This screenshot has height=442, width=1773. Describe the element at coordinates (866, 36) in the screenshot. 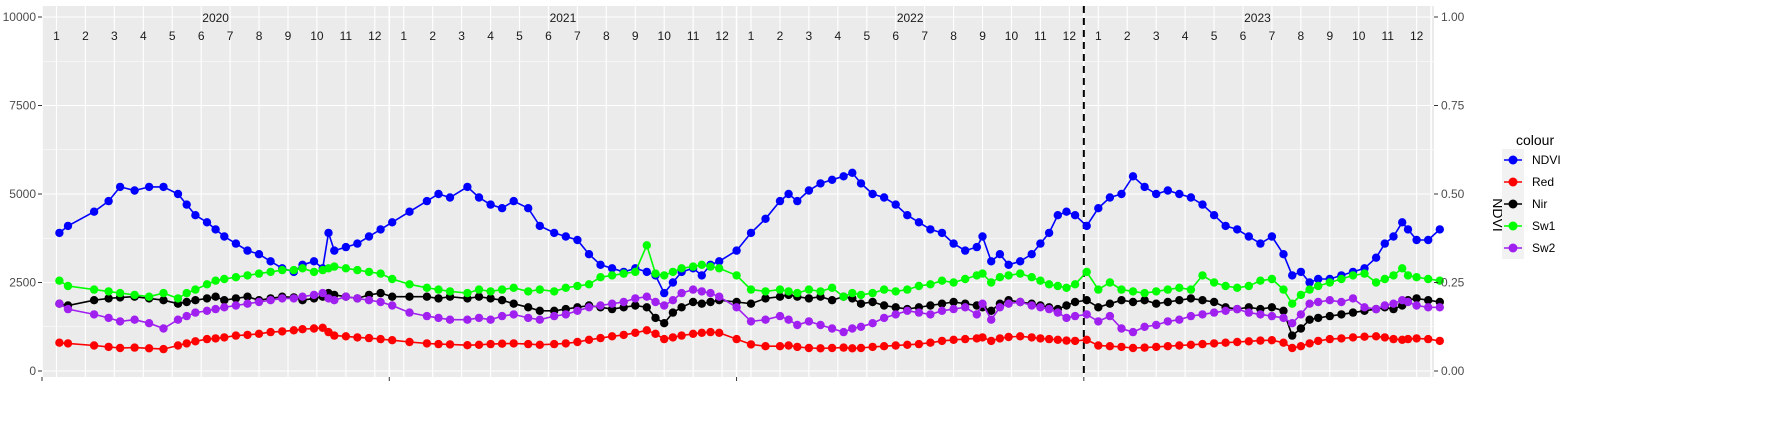

I see `month-label: 5` at that location.